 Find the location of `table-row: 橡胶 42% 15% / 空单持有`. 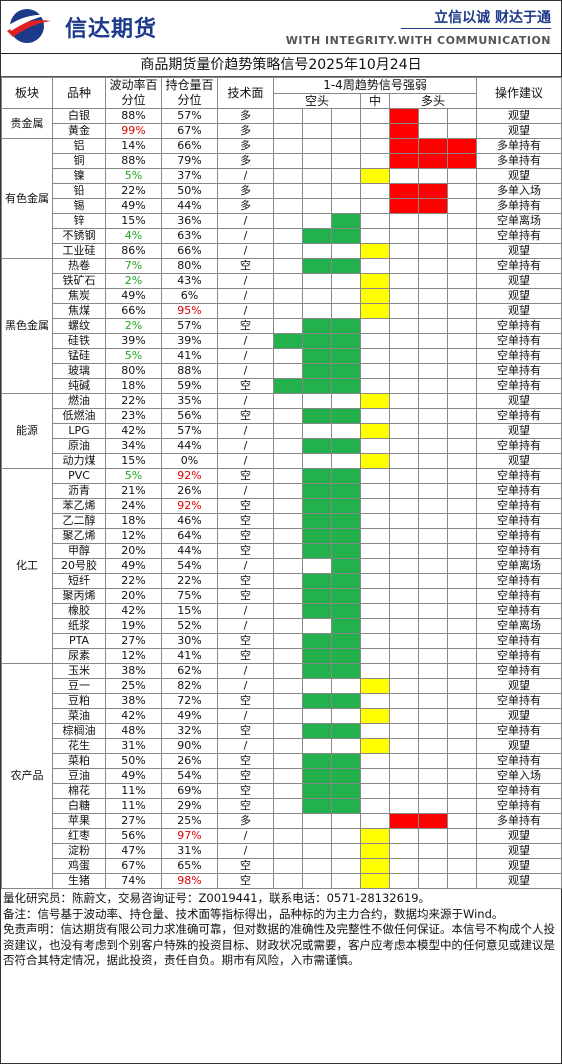

table-row: 橡胶 42% 15% / 空单持有 is located at coordinates (282, 611).